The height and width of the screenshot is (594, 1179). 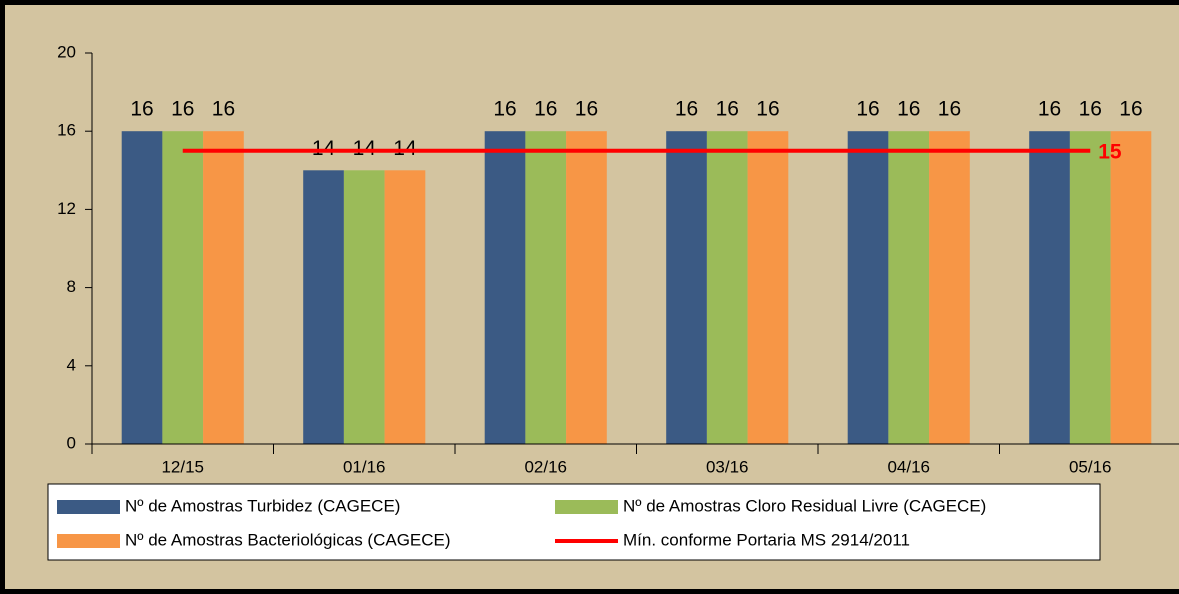 What do you see at coordinates (71, 364) in the screenshot?
I see `y-tick-label: 4` at bounding box center [71, 364].